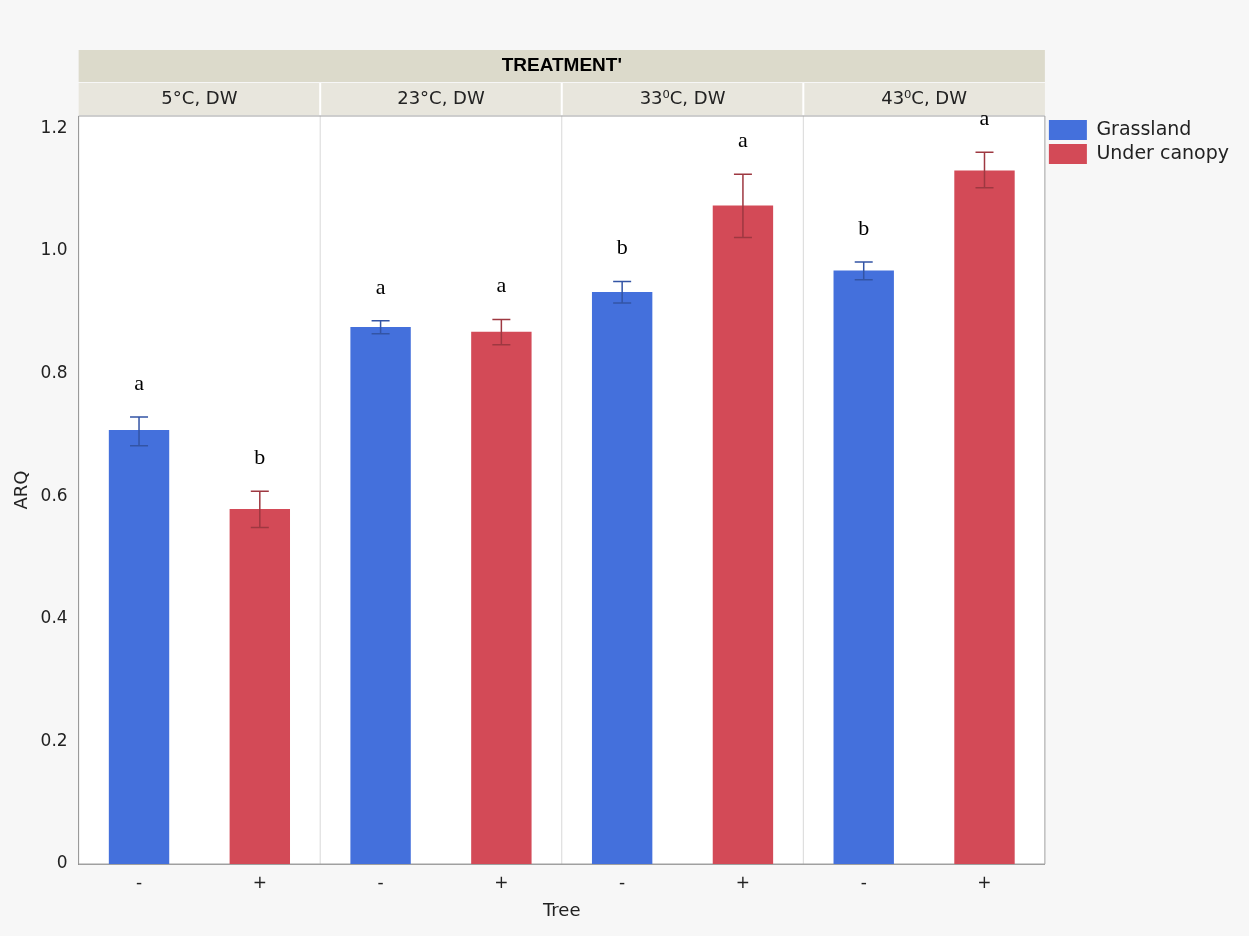 The width and height of the screenshot is (1249, 936). I want to click on legend-label: Grassland, so click(1144, 127).